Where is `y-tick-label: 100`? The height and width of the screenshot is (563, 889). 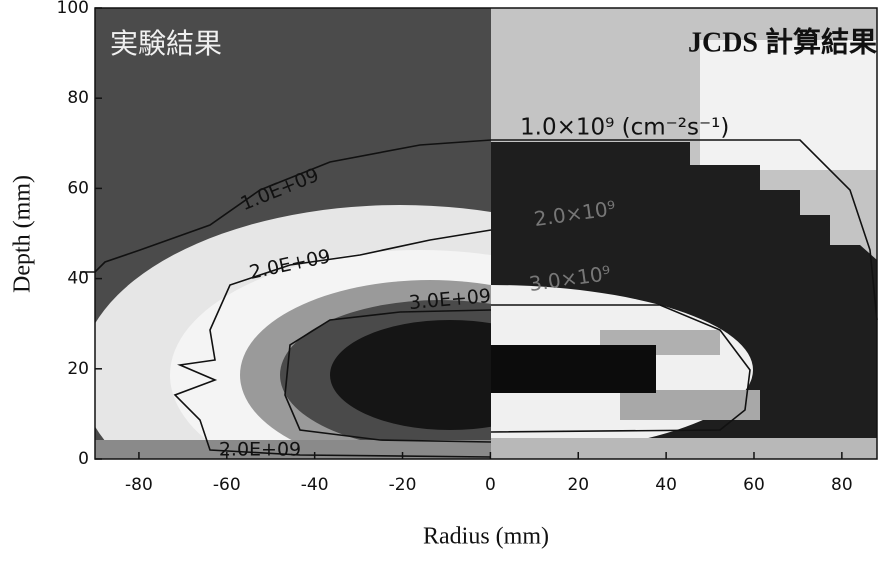 y-tick-label: 100 is located at coordinates (73, 9).